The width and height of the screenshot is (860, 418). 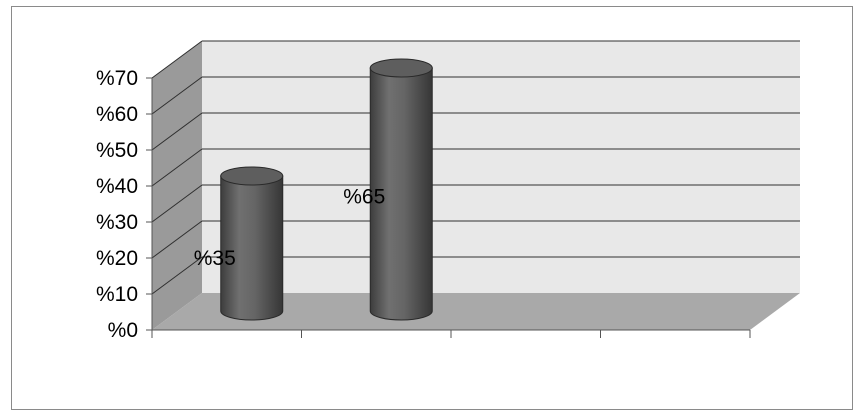 What do you see at coordinates (117, 186) in the screenshot?
I see `y-tick-label: %40` at bounding box center [117, 186].